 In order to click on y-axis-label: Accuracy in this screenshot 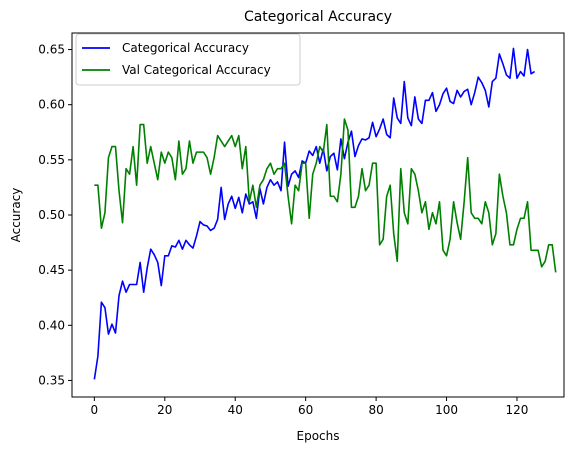, I will do `click(16, 215)`.